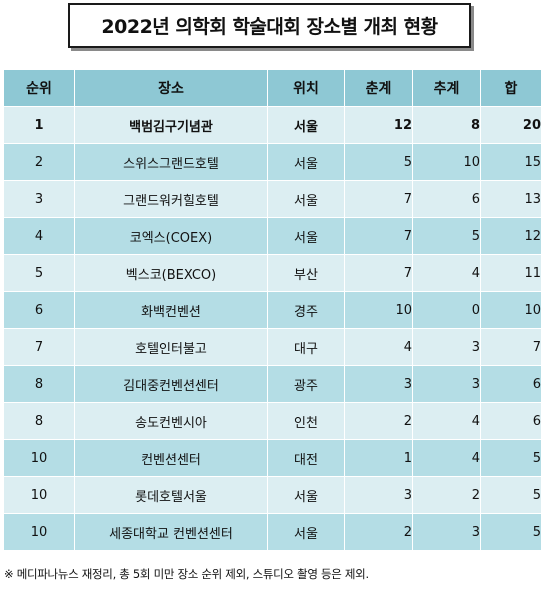 Image resolution: width=543 pixels, height=589 pixels. I want to click on table-row: 7 호텔인터불고 대구 4 3 7, so click(272, 347).